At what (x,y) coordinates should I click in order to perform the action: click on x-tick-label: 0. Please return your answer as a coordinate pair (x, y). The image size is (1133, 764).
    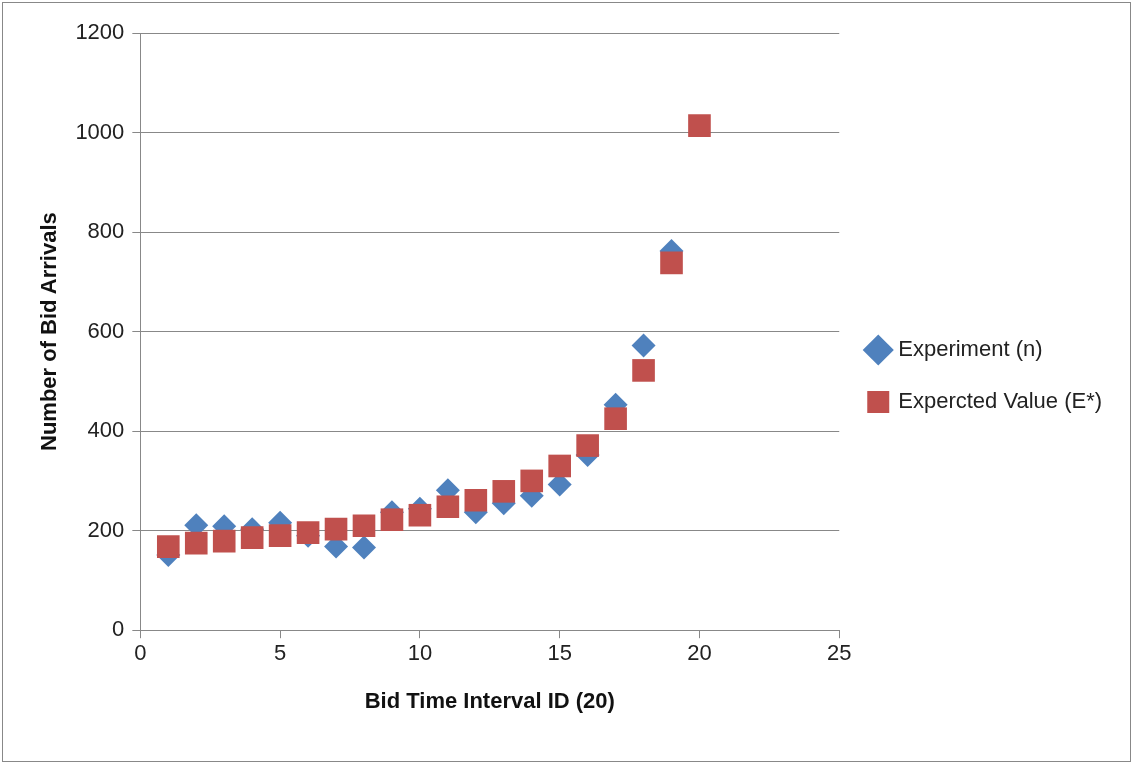
    Looking at the image, I should click on (140, 653).